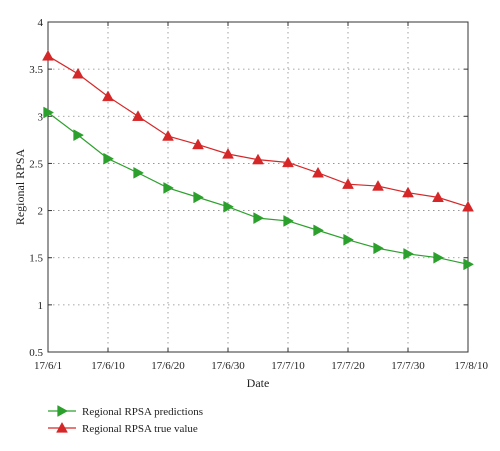 The height and width of the screenshot is (451, 500). I want to click on legend-label: Regional RPSA true value, so click(140, 429).